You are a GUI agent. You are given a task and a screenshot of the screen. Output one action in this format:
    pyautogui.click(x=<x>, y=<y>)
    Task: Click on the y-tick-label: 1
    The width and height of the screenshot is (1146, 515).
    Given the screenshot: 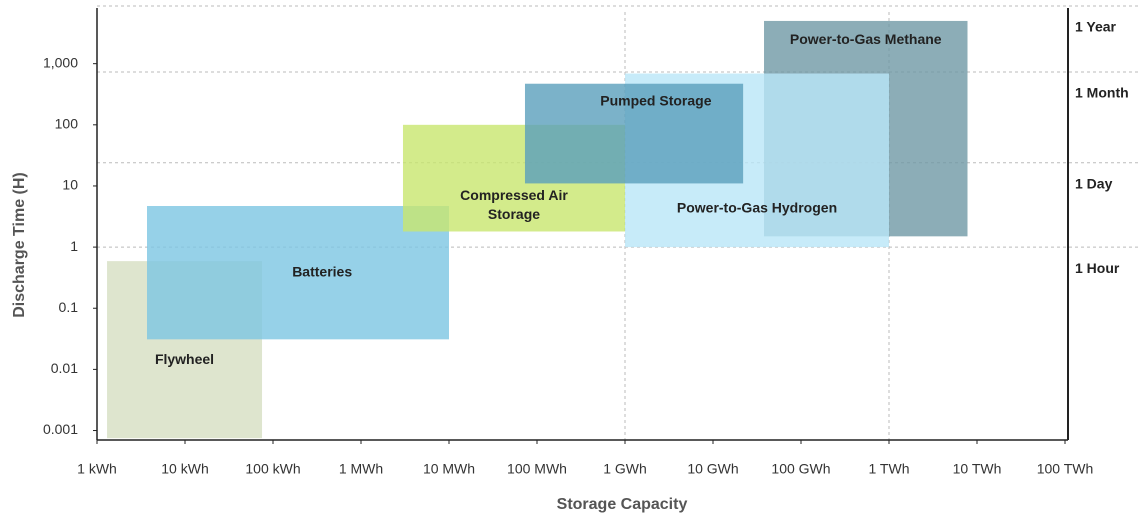 What is the action you would take?
    pyautogui.click(x=74, y=246)
    